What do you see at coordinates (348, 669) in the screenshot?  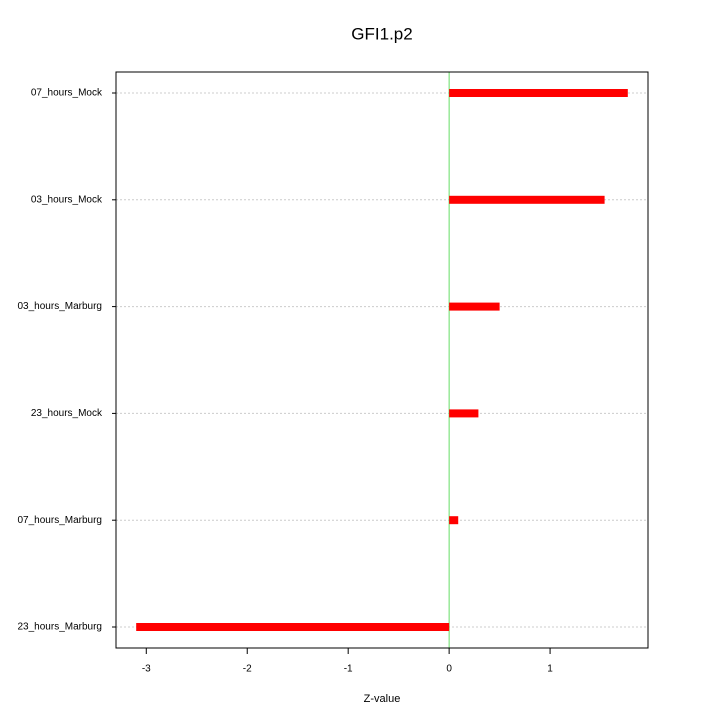 I see `x-tick-label: -1` at bounding box center [348, 669].